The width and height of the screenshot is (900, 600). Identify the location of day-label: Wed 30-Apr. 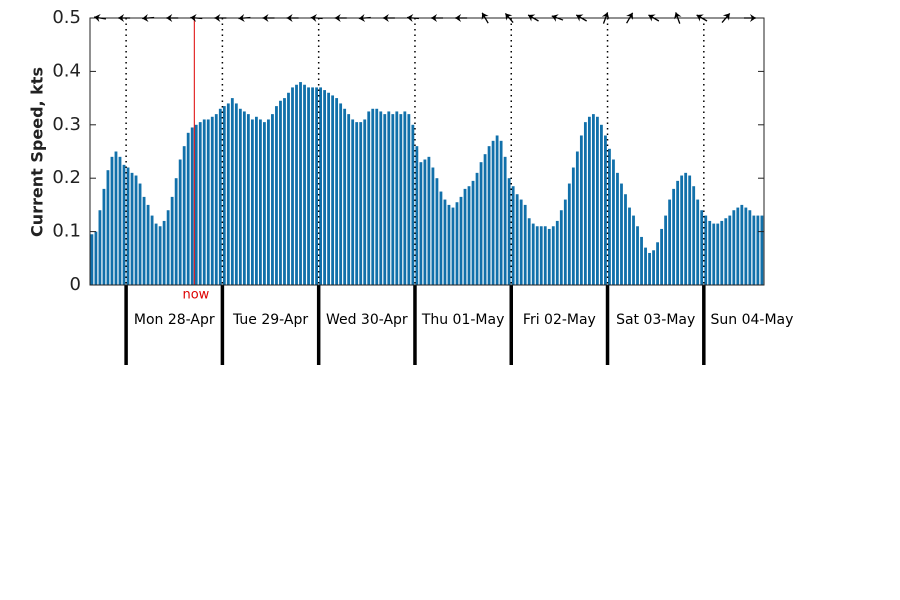
(367, 320).